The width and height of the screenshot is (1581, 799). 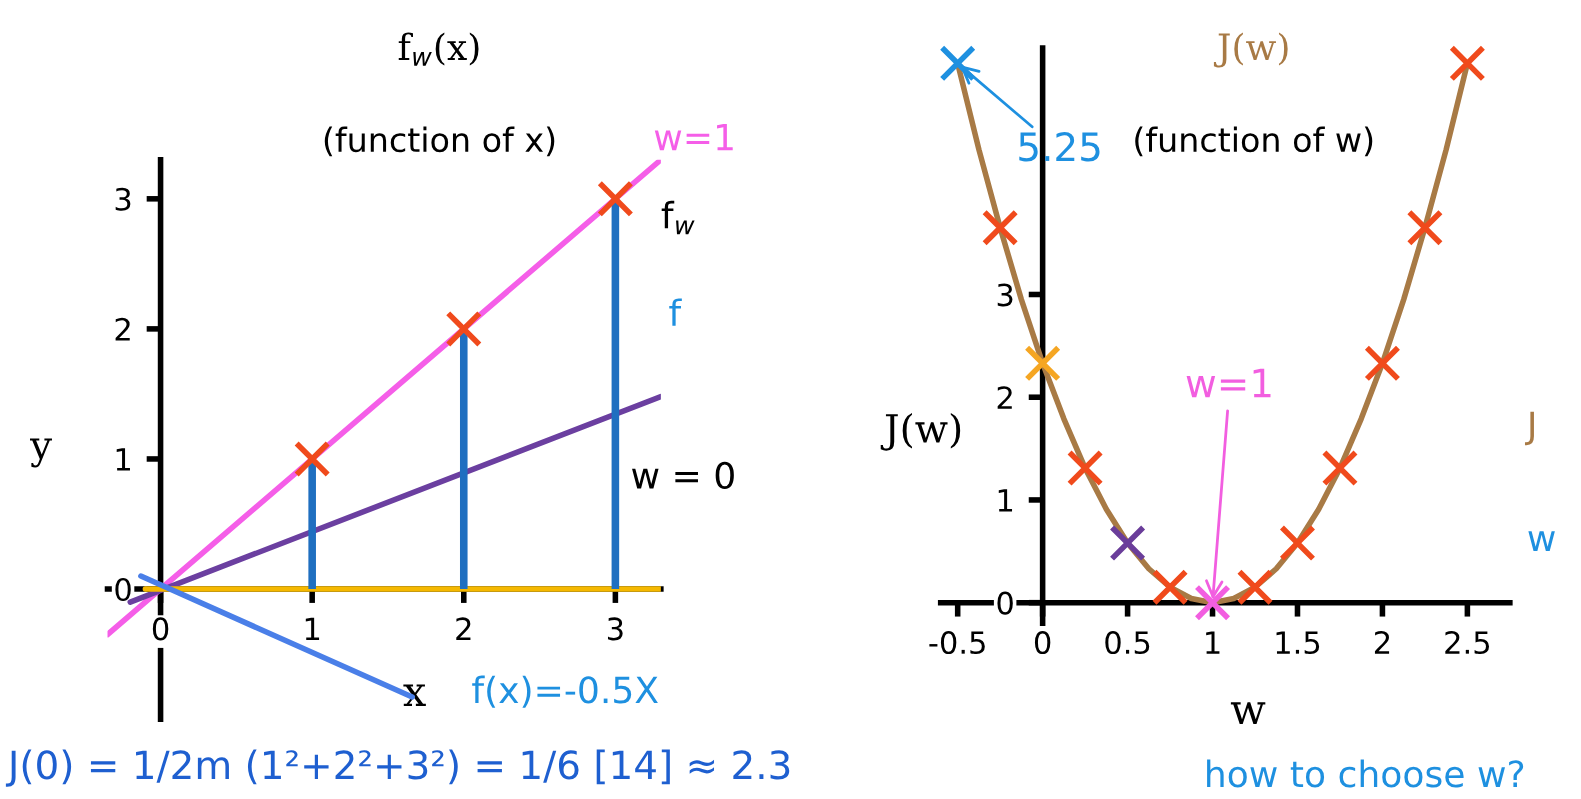 What do you see at coordinates (675, 312) in the screenshot?
I see `text: f` at bounding box center [675, 312].